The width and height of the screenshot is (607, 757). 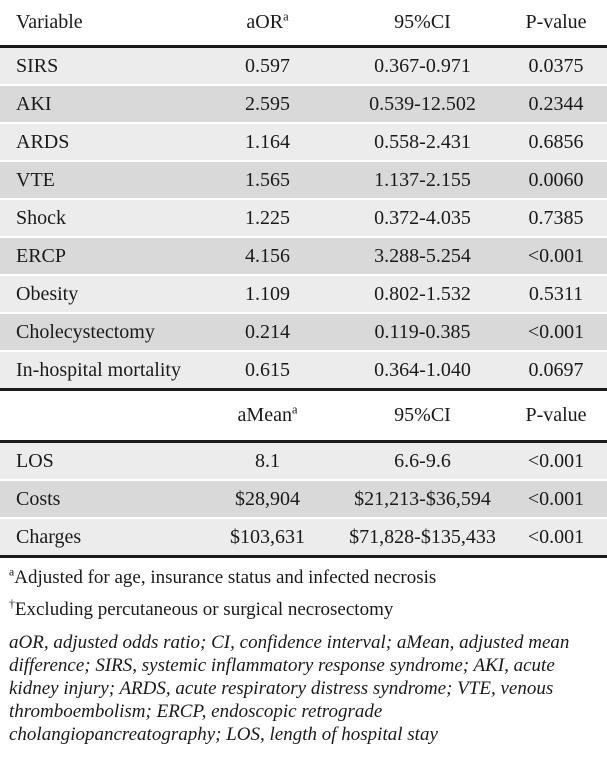 I want to click on cell-value: 0.214, so click(x=267, y=331).